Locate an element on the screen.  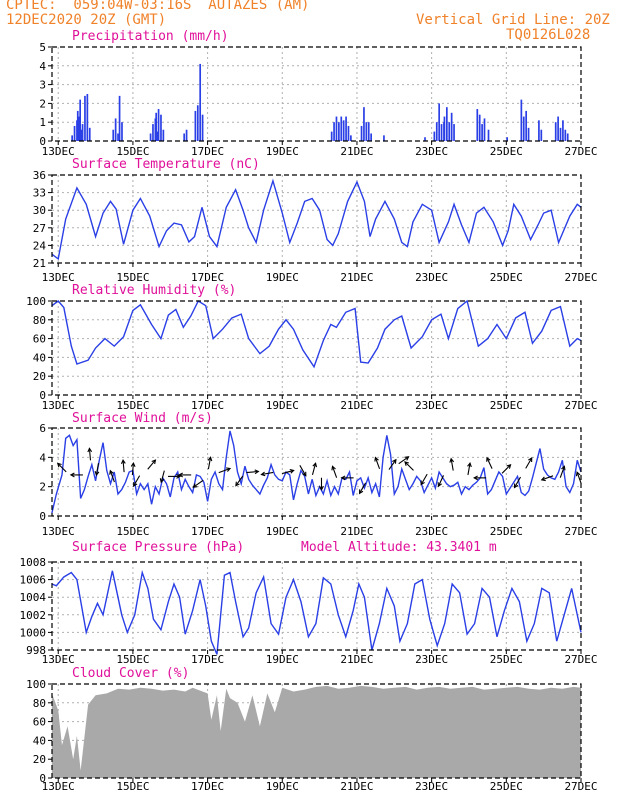
precipitation-xtick-label: 27DEC is located at coordinates (580, 151).